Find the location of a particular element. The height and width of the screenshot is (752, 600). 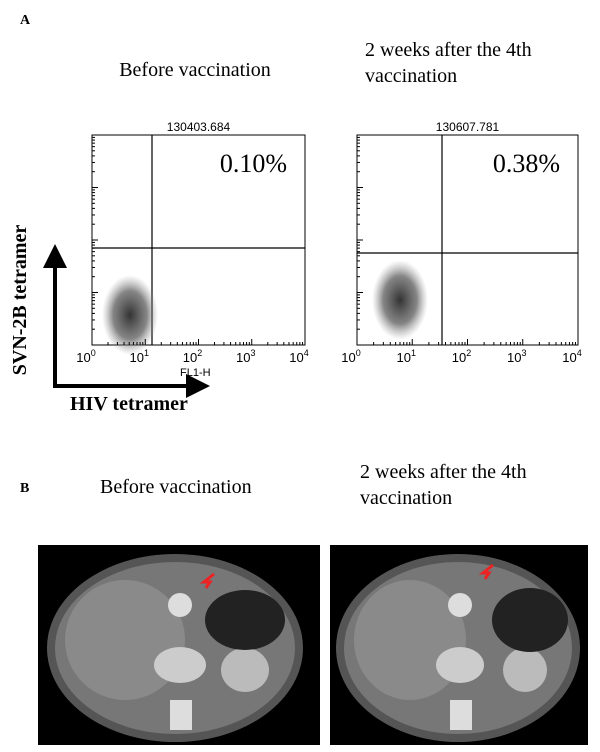

x-arrow-label: HIV tetramer is located at coordinates (129, 404).